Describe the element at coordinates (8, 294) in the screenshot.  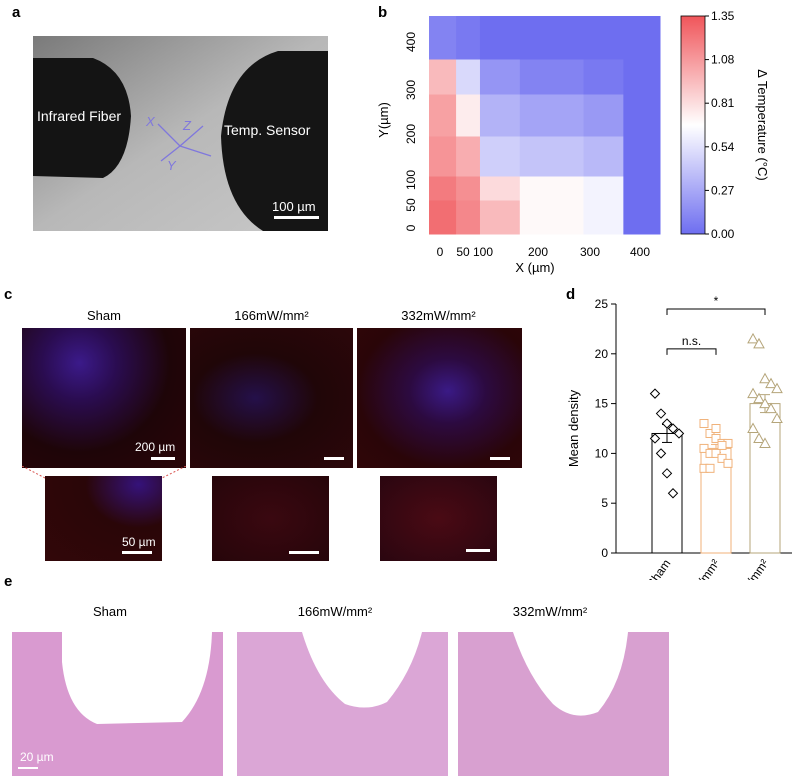
I see `panel-label-c: c` at that location.